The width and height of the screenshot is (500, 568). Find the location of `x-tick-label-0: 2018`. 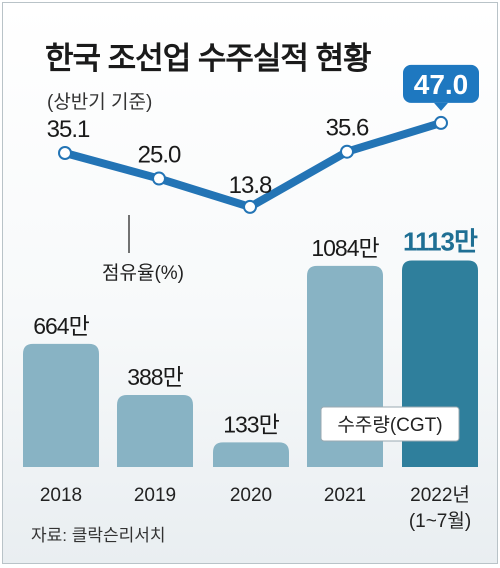

x-tick-label-0: 2018 is located at coordinates (61, 495).